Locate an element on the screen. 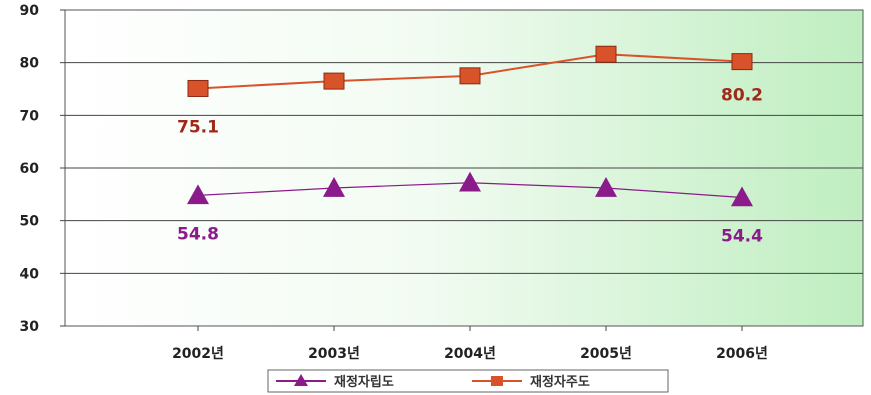 This screenshot has height=395, width=871. x-tick-label: 2002년 is located at coordinates (198, 354).